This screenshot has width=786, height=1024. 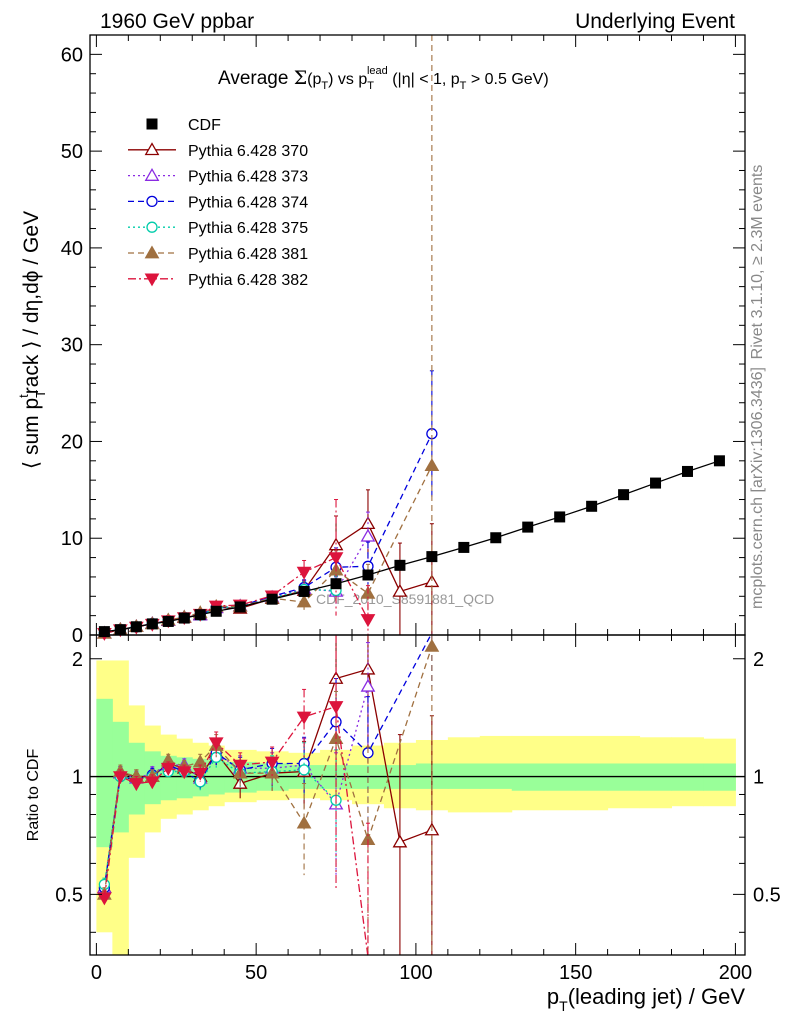 I want to click on main-y-tick-label: 50, so click(x=72, y=152).